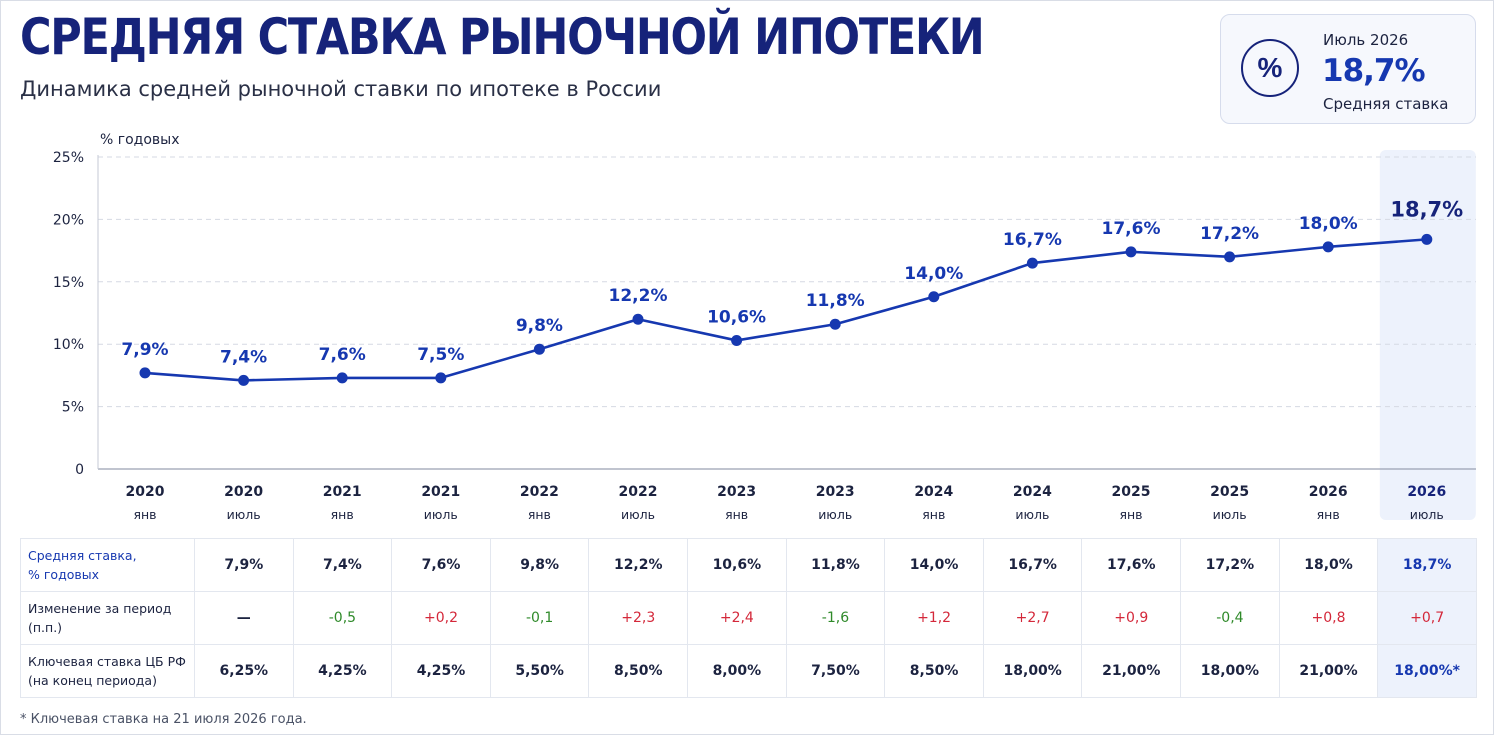  I want to click on table-cell: 18,7%, so click(1427, 565).